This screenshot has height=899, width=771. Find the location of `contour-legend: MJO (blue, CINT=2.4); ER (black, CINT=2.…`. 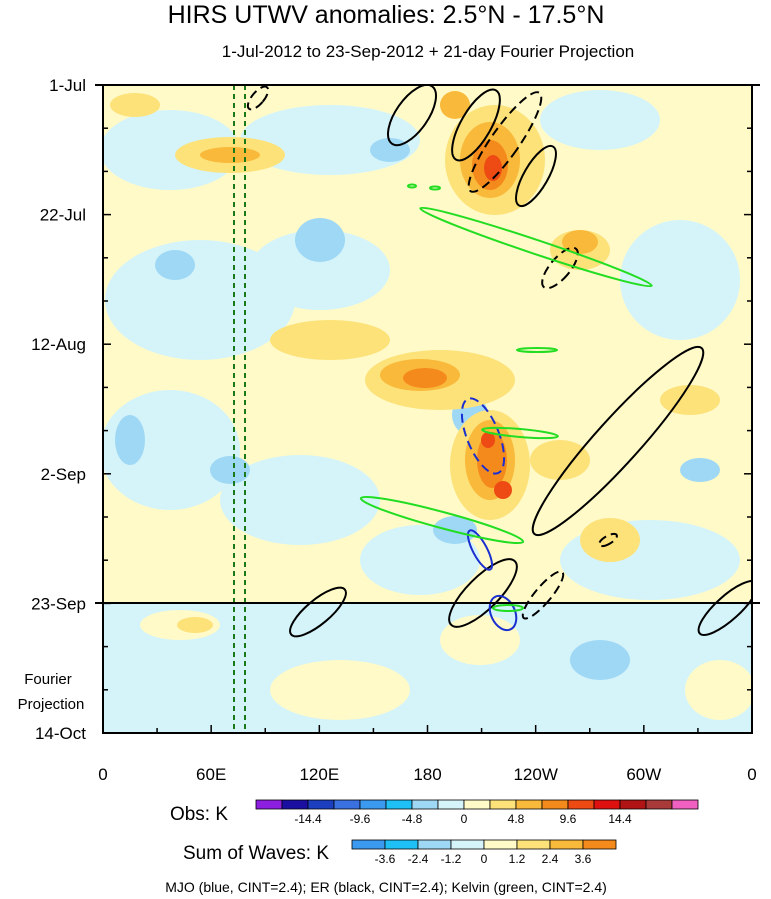

contour-legend: MJO (blue, CINT=2.4); ER (black, CINT=2.… is located at coordinates (386, 887).